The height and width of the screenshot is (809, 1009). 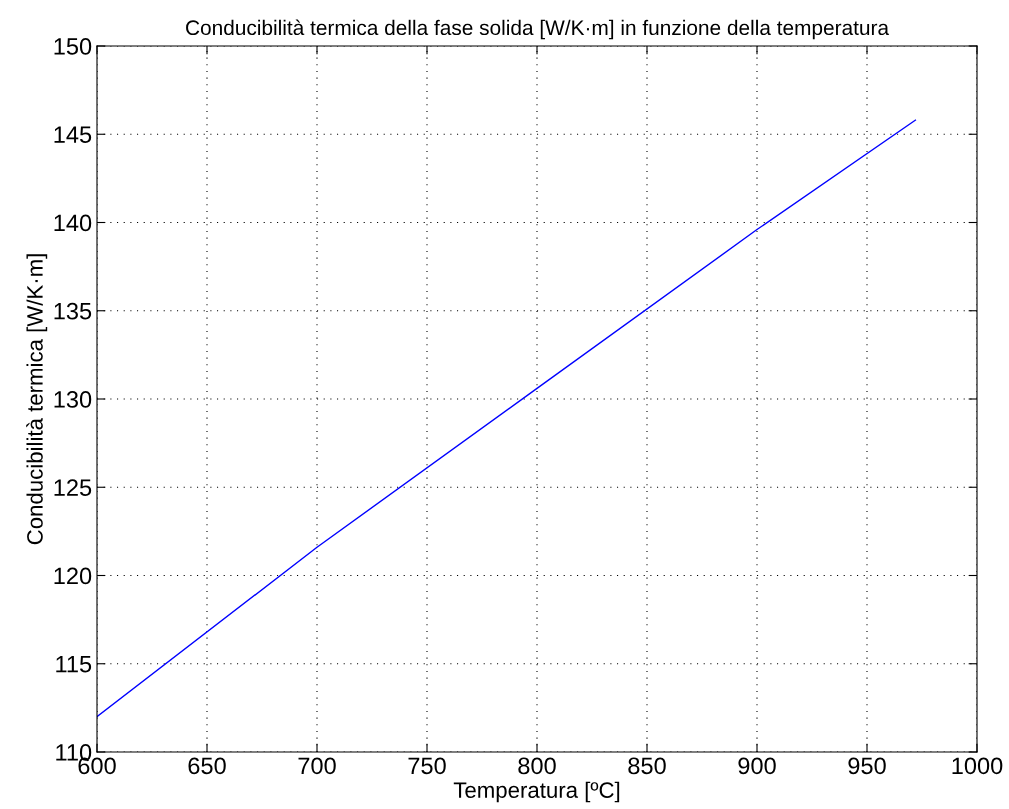 I want to click on x-tick-label: 900, so click(x=757, y=766).